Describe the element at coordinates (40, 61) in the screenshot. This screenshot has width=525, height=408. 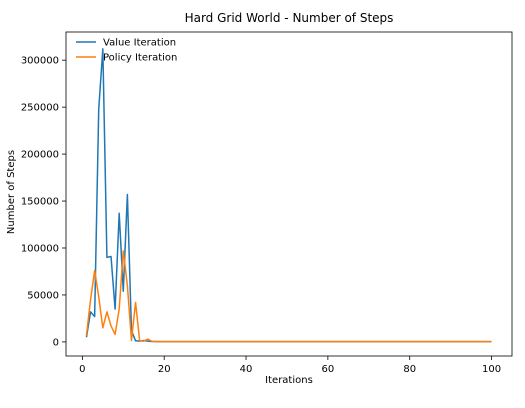
I see `y-tick-label: 300000` at that location.